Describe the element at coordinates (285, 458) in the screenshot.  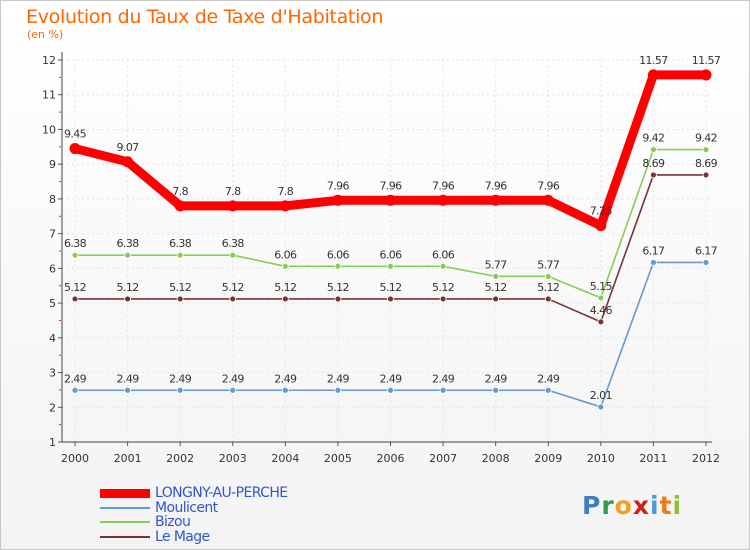
I see `x-tick-label: 2004` at that location.